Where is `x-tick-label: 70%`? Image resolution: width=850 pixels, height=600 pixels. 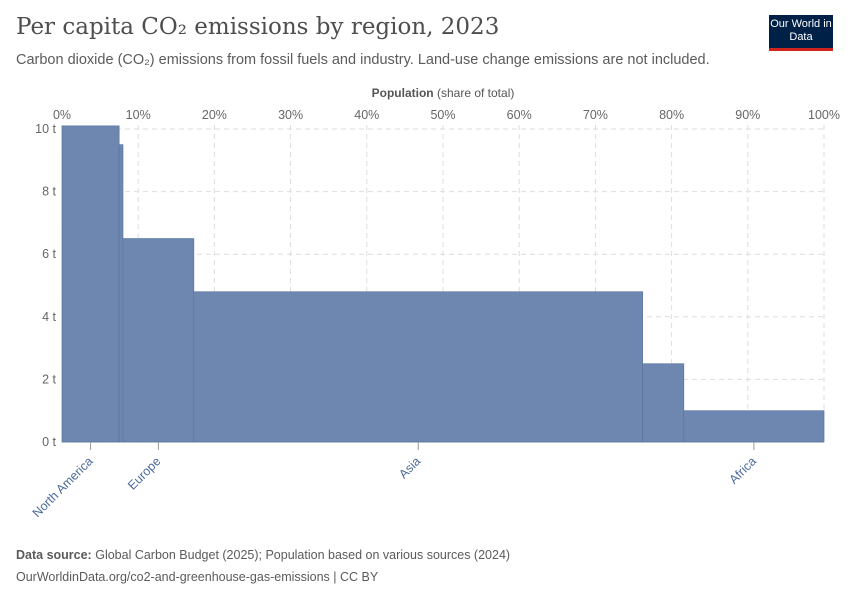 x-tick-label: 70% is located at coordinates (595, 115).